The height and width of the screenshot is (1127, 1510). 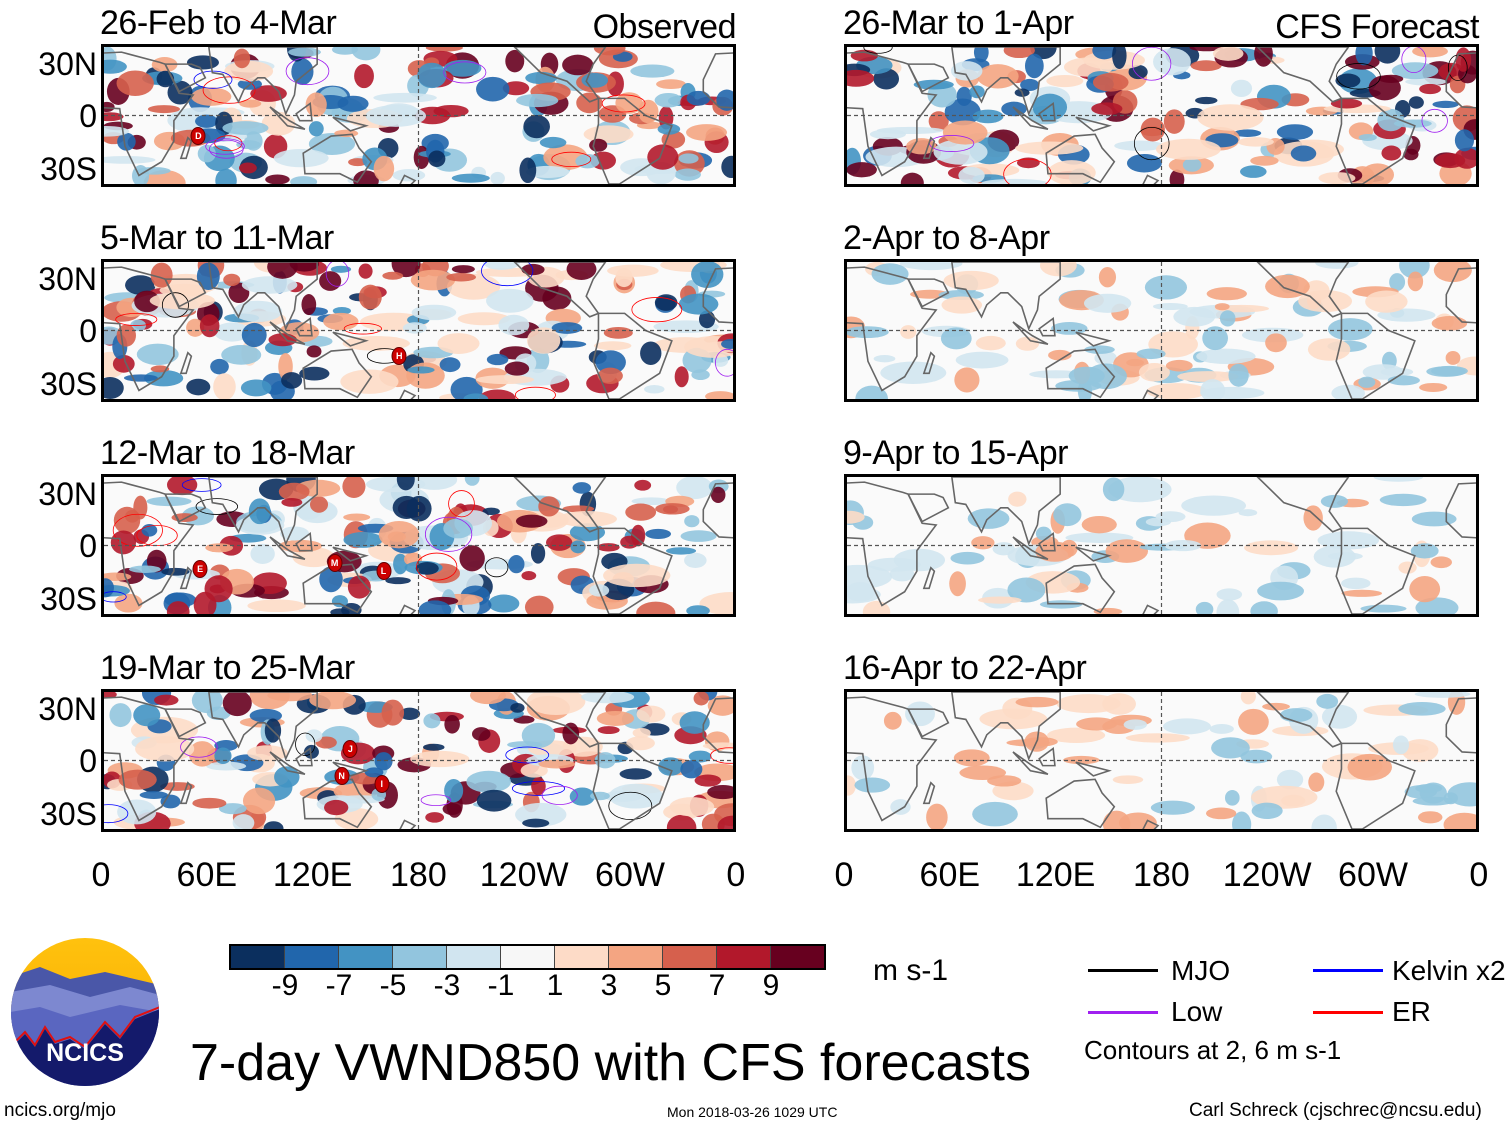 What do you see at coordinates (85, 1053) in the screenshot?
I see `logo-text: NCICS` at bounding box center [85, 1053].